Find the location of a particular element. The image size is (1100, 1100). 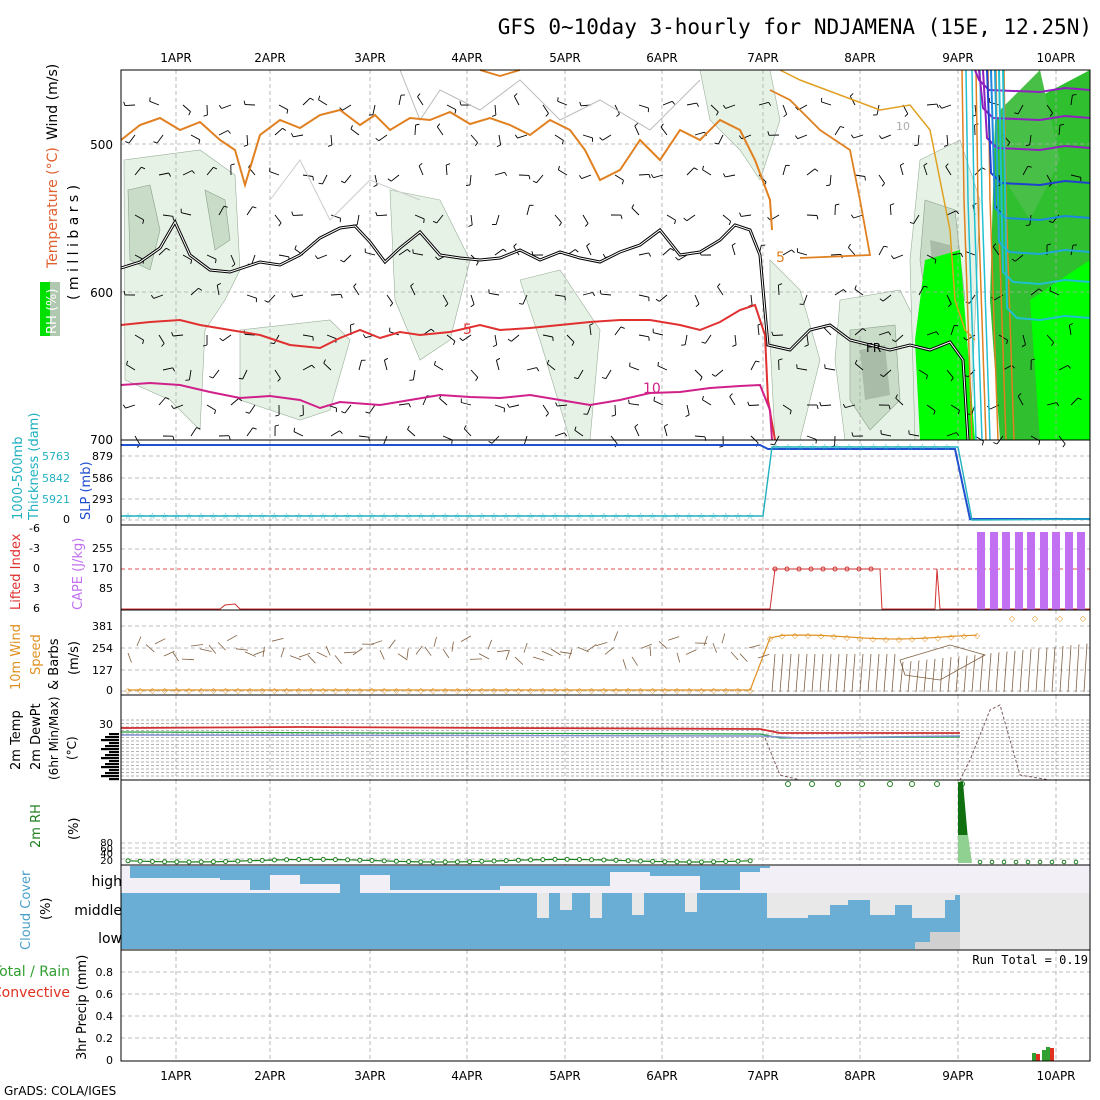

cloud-gap is located at coordinates (638, 904).